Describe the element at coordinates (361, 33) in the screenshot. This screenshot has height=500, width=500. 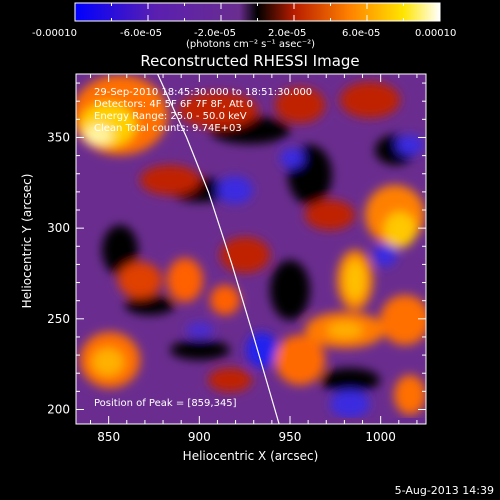
I see `colorbar-tick-label: 6.0e-05` at that location.